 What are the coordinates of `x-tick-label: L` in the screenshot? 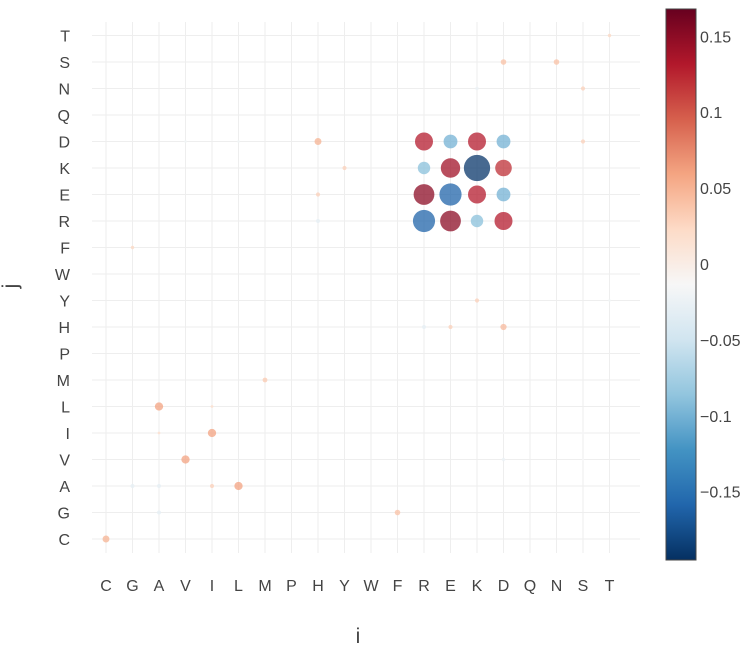 It's located at (238, 586).